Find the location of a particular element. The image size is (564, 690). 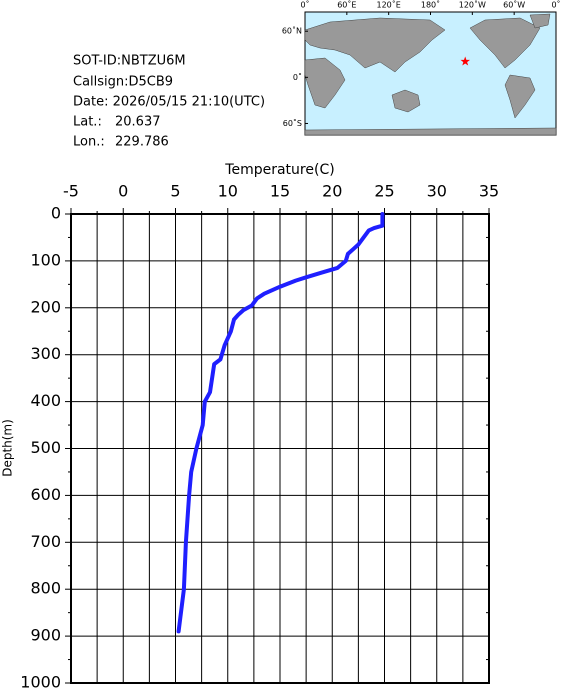

date: Date: 2026/05/15 21:10(UTC) is located at coordinates (169, 102).